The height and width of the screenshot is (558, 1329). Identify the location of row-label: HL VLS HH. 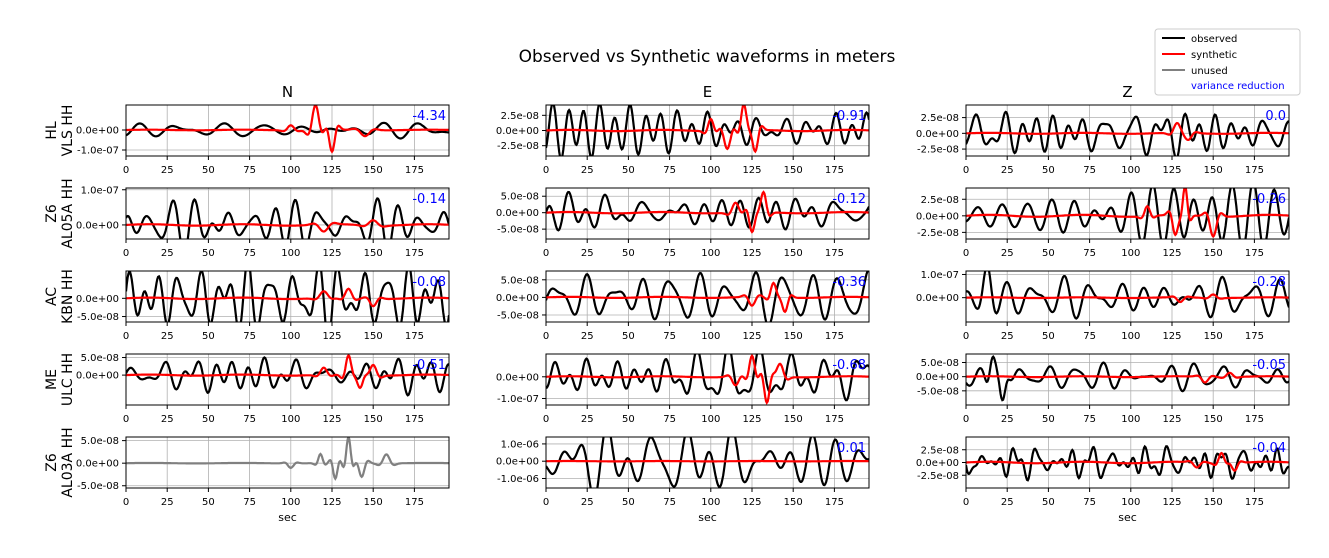
(60, 131).